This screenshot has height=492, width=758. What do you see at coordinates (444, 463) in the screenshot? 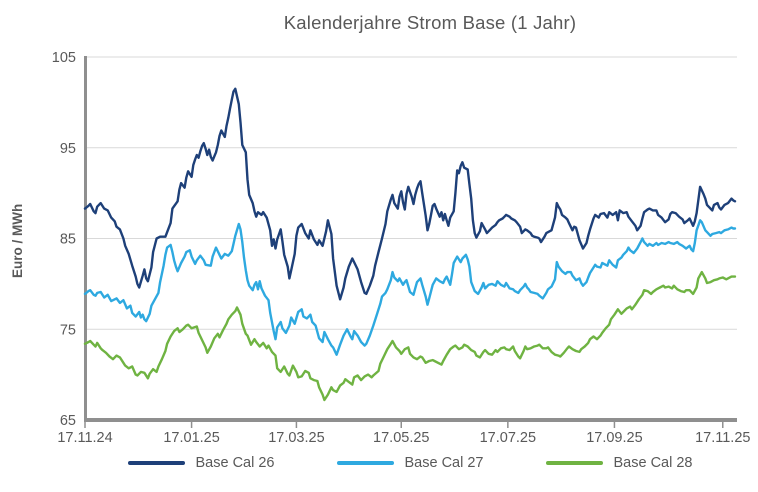
I see `legend-label-base-cal-27: Base Cal 27` at bounding box center [444, 463].